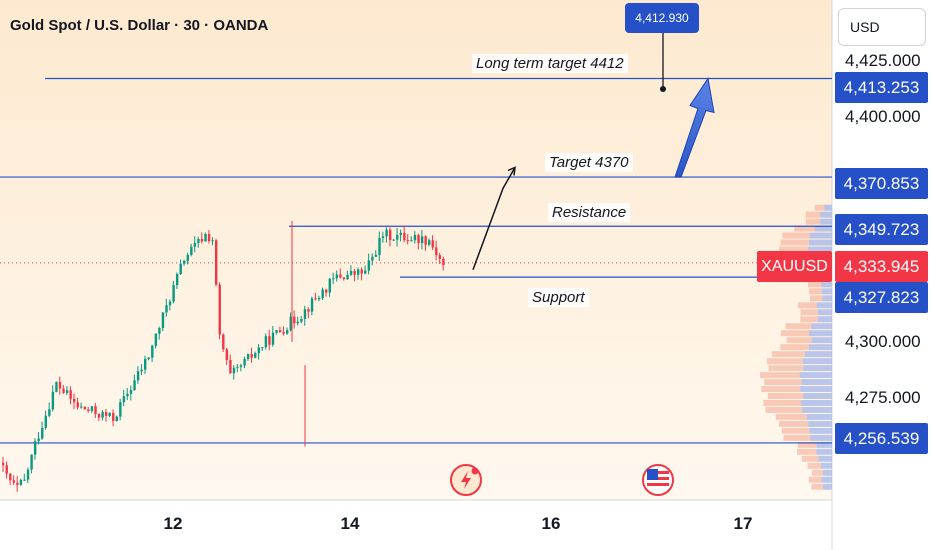 The height and width of the screenshot is (550, 932). What do you see at coordinates (350, 523) in the screenshot?
I see `time-tick-14: 14` at bounding box center [350, 523].